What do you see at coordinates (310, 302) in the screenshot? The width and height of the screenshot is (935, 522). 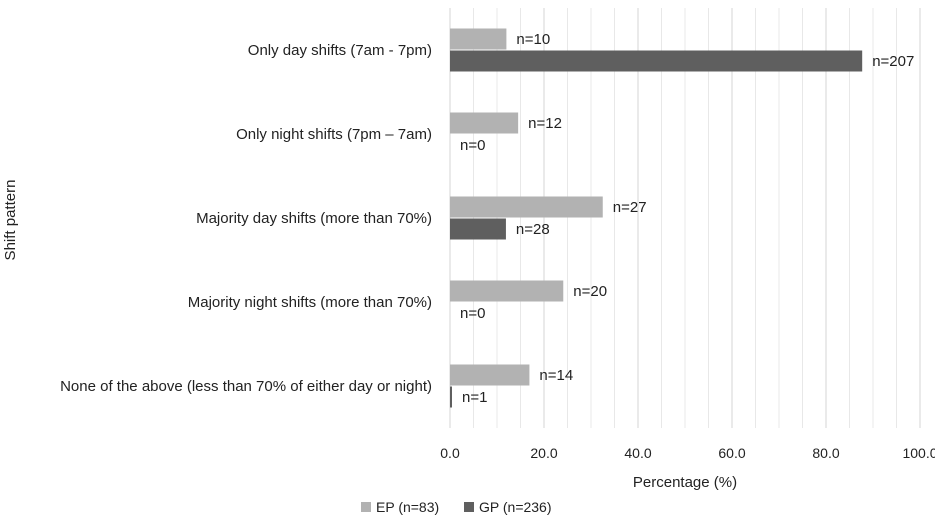 I see `category-label: Majority night shifts (more than 70%)` at bounding box center [310, 302].